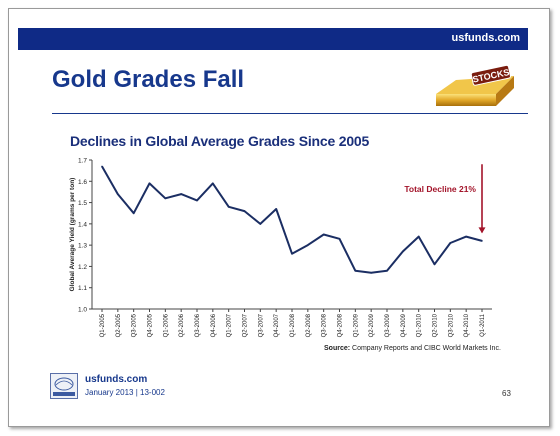 The height and width of the screenshot is (436, 560). What do you see at coordinates (82, 267) in the screenshot?
I see `y-tick-label: 1.2` at bounding box center [82, 267].